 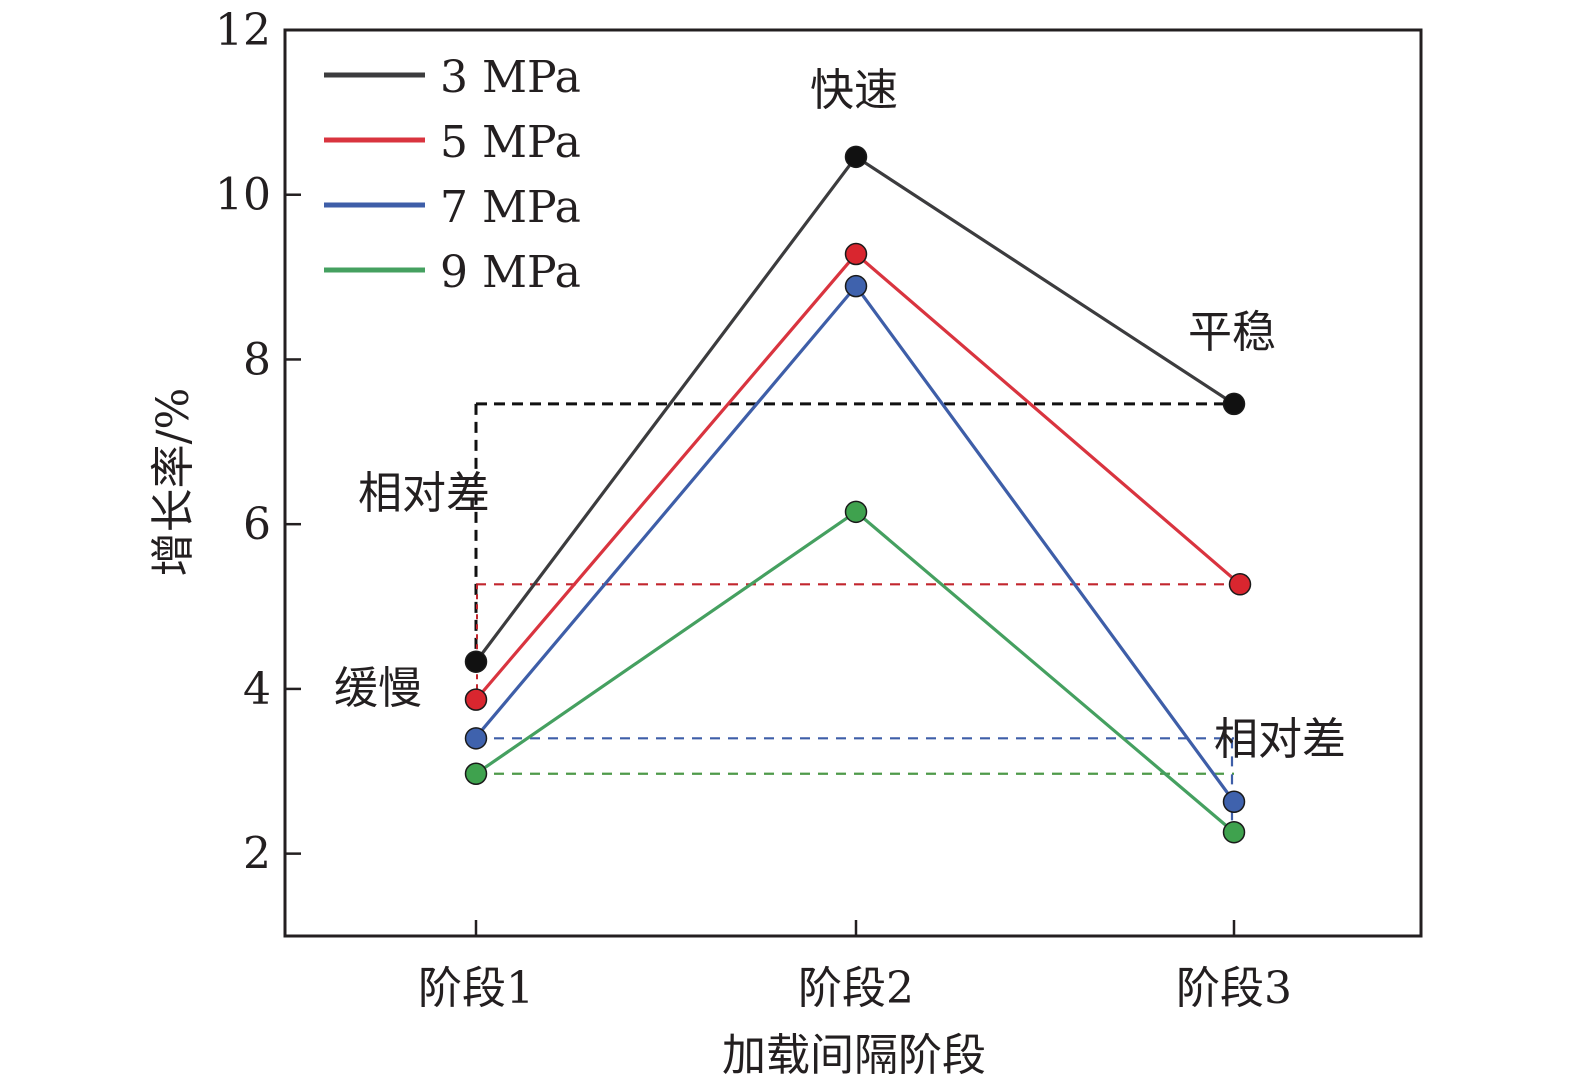 What do you see at coordinates (856, 157) in the screenshot?
I see `data-point-3-mpa-stage2` at bounding box center [856, 157].